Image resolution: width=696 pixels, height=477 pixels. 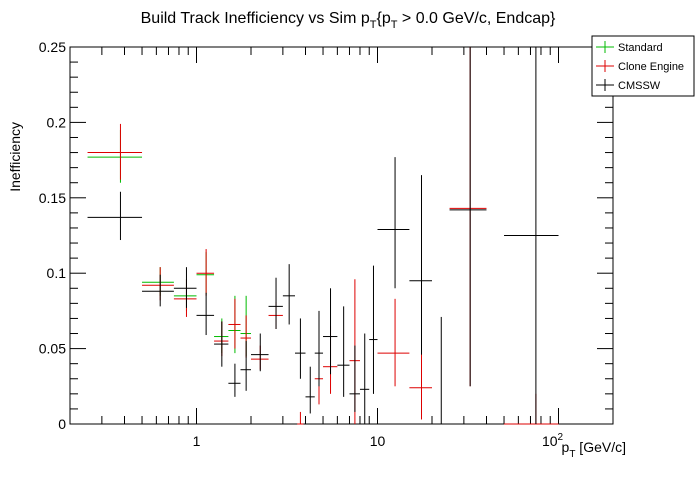 What do you see at coordinates (639, 86) in the screenshot?
I see `legend-label: CMSSW` at bounding box center [639, 86].